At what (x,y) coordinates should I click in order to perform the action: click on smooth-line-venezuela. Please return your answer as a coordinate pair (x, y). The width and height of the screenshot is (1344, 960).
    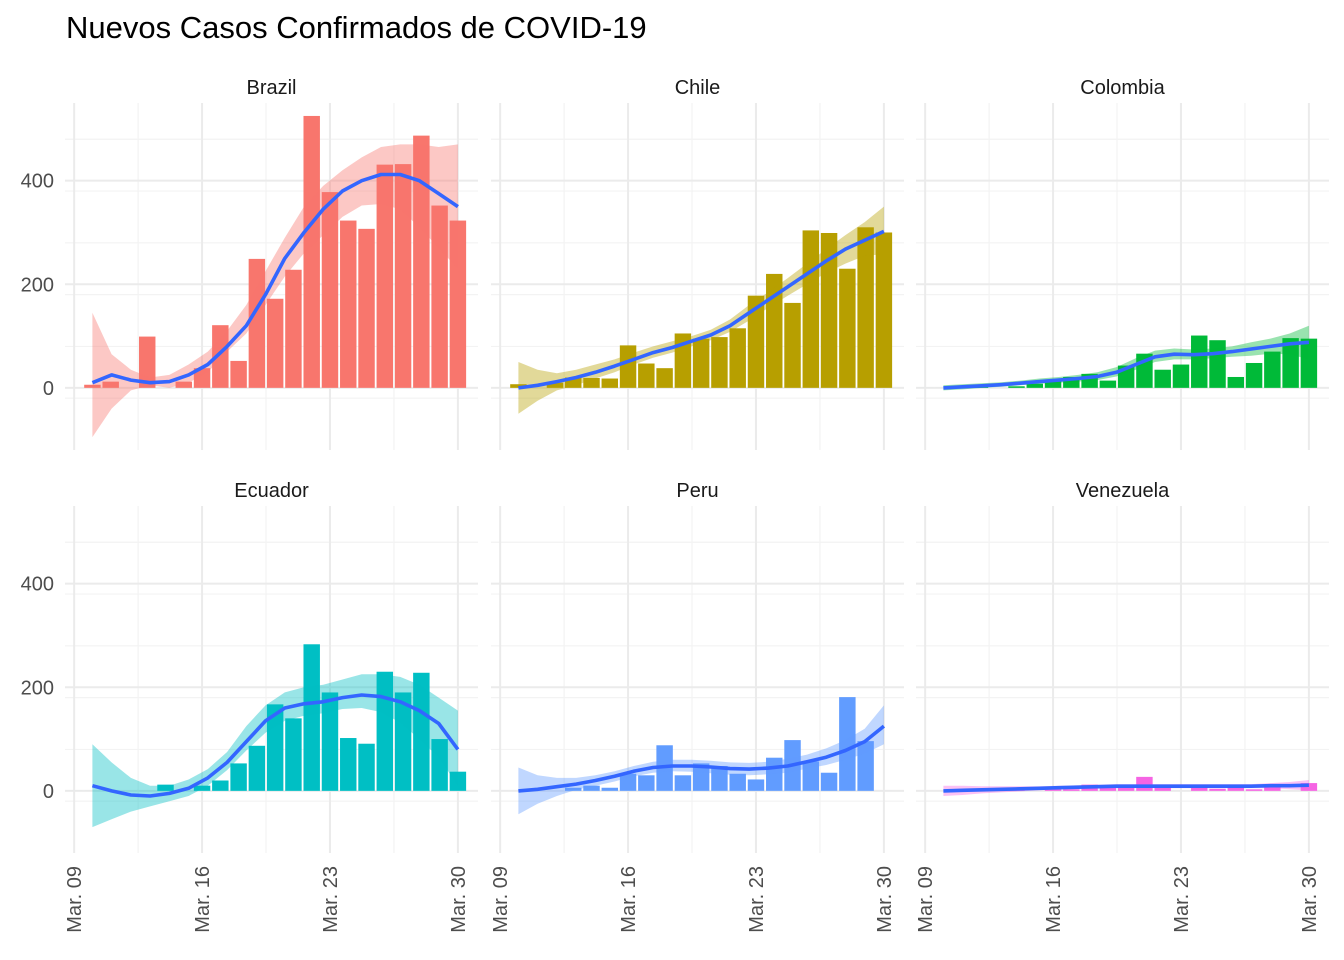
    Looking at the image, I should click on (1126, 788).